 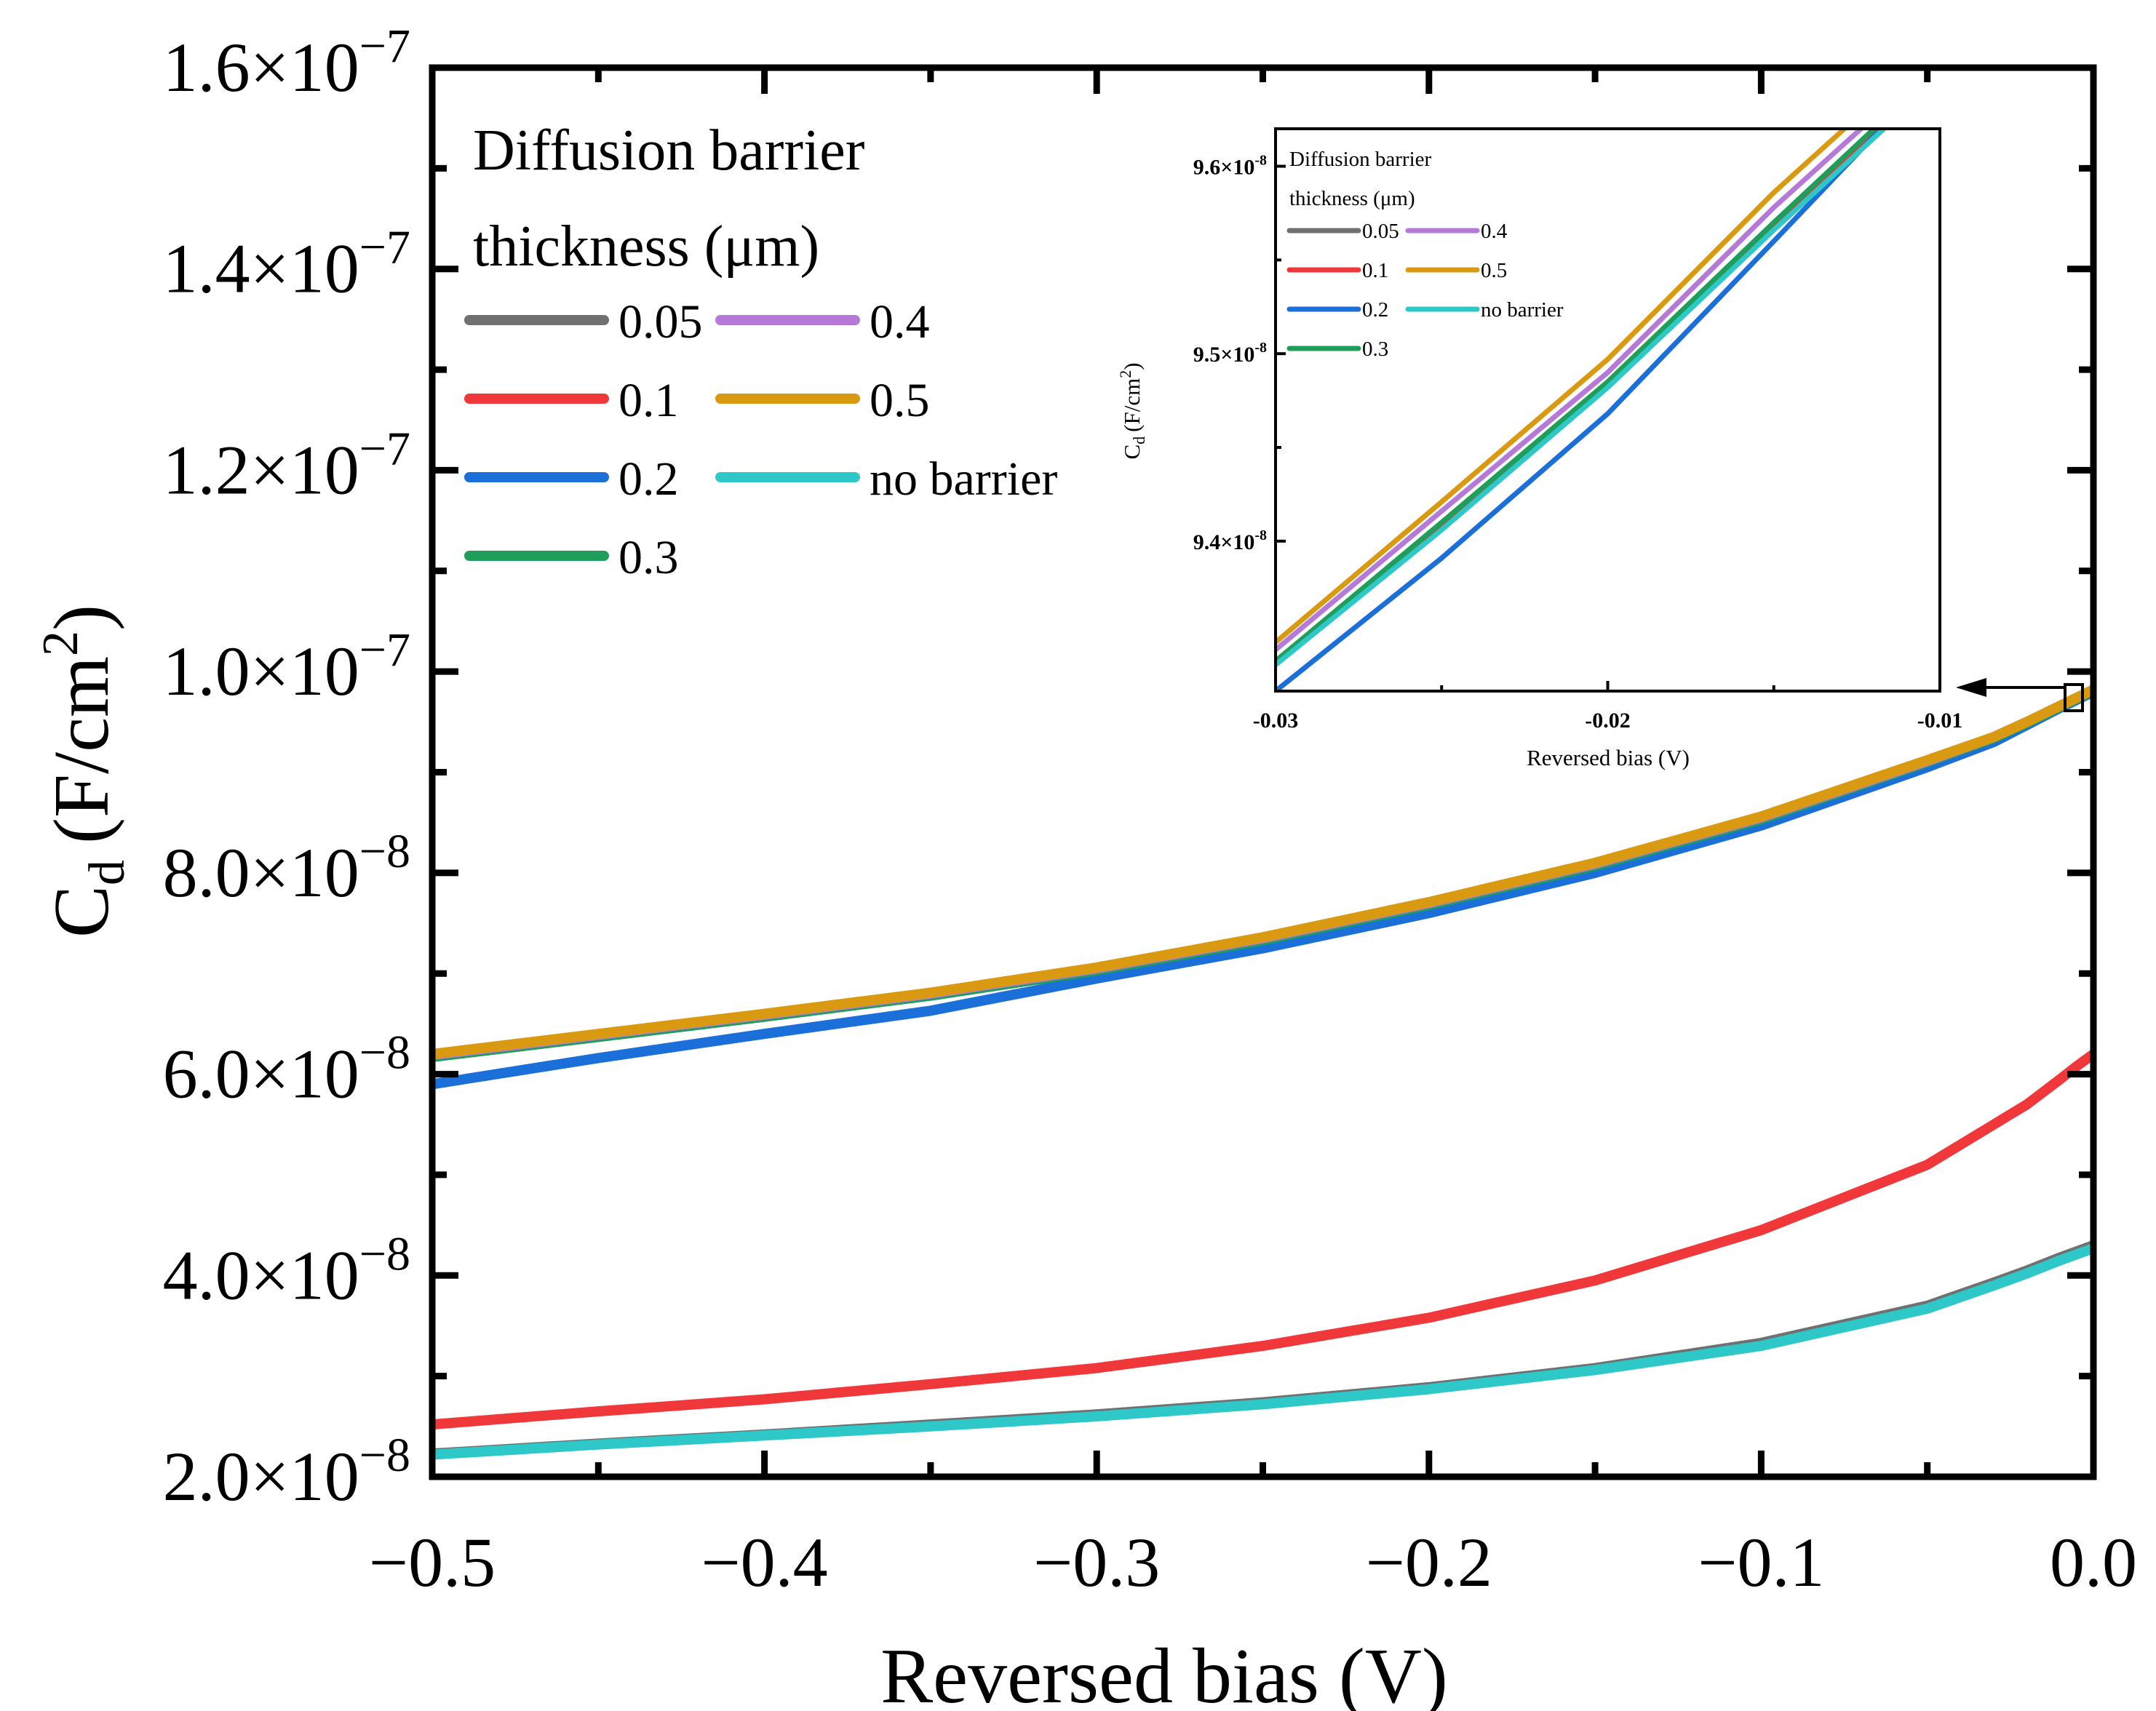 I want to click on y-tick-label: 8.0×10⁻⁸, so click(x=286, y=868).